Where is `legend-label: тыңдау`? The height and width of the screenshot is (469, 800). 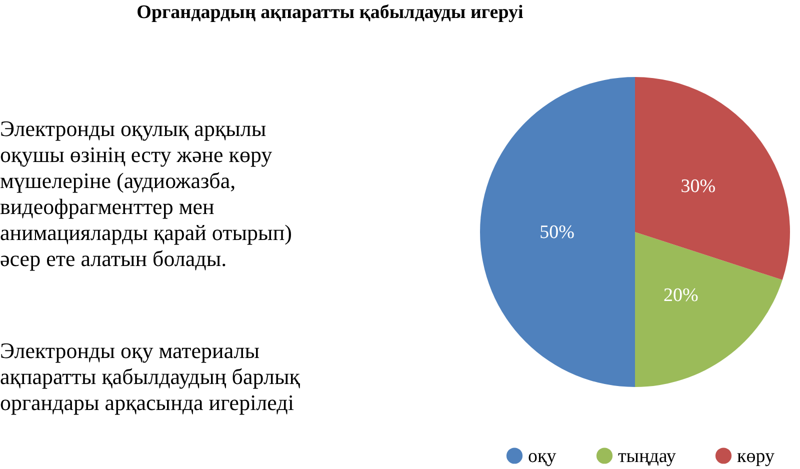 legend-label: тыңдау is located at coordinates (647, 456).